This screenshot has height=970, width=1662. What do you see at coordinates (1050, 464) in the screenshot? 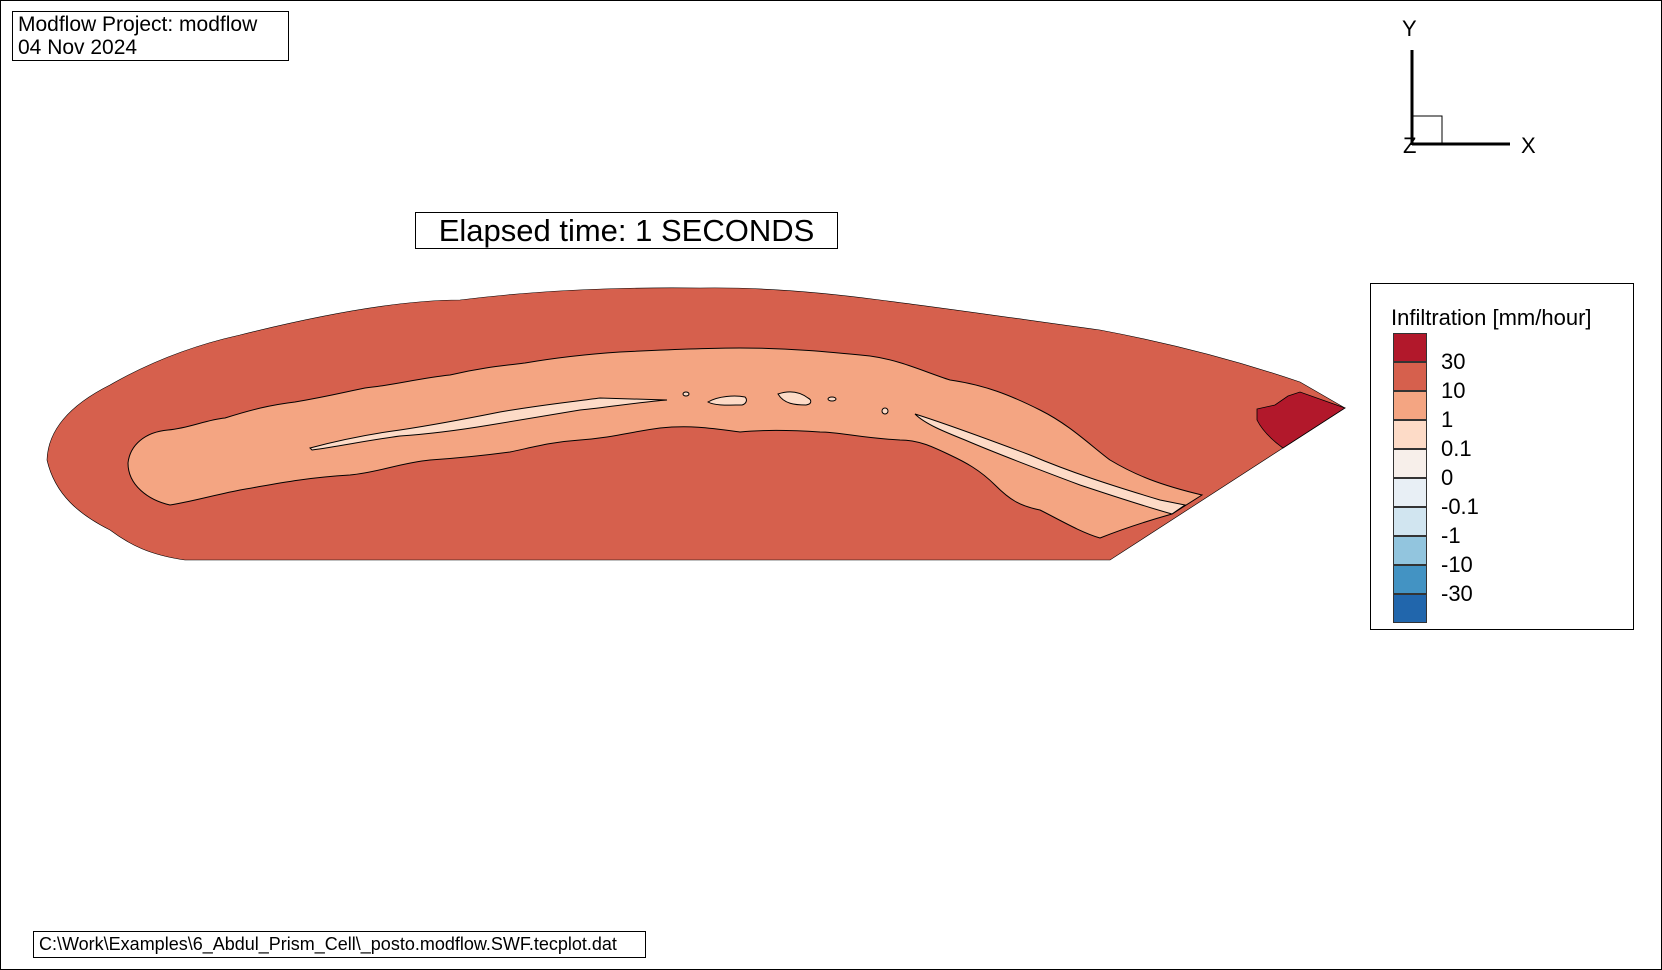
I see `contour-band-0.1-east` at bounding box center [1050, 464].